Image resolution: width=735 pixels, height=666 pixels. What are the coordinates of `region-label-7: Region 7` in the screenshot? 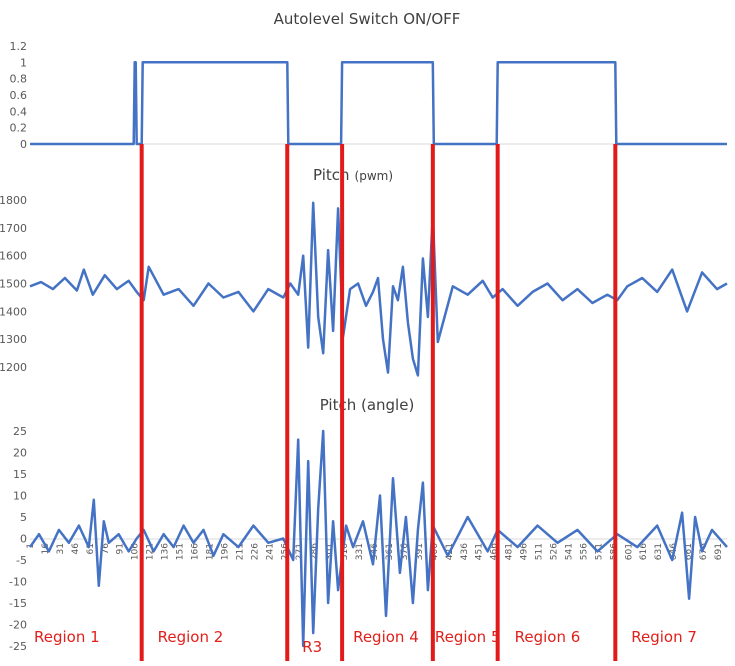 It's located at (664, 637).